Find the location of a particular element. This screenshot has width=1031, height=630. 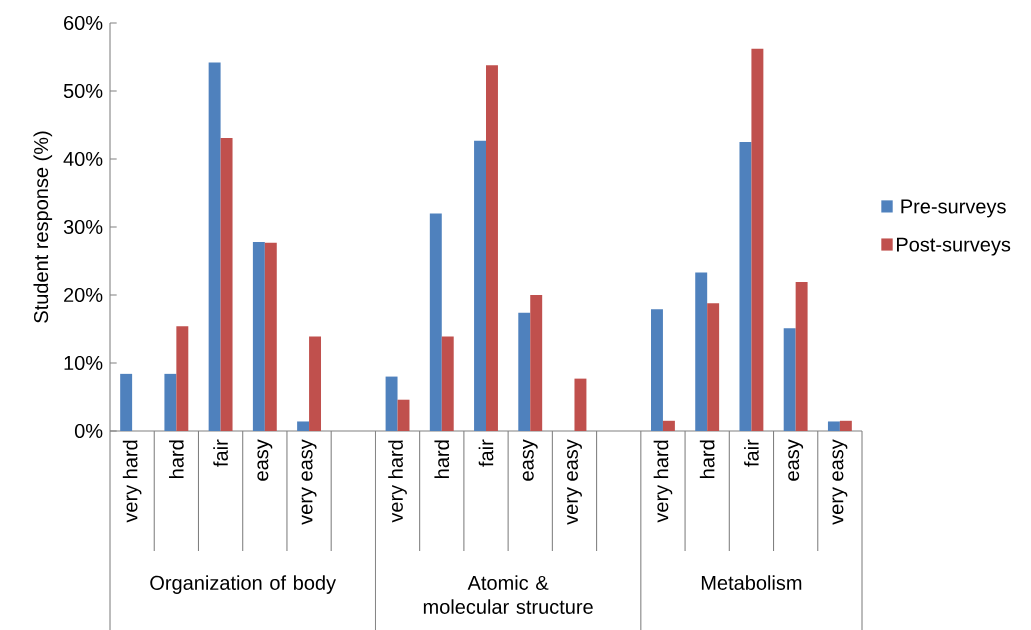

text: Organization of body is located at coordinates (243, 584).